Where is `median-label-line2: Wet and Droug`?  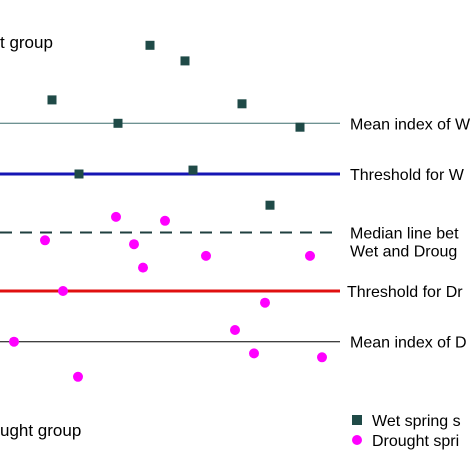 median-label-line2: Wet and Droug is located at coordinates (403, 252).